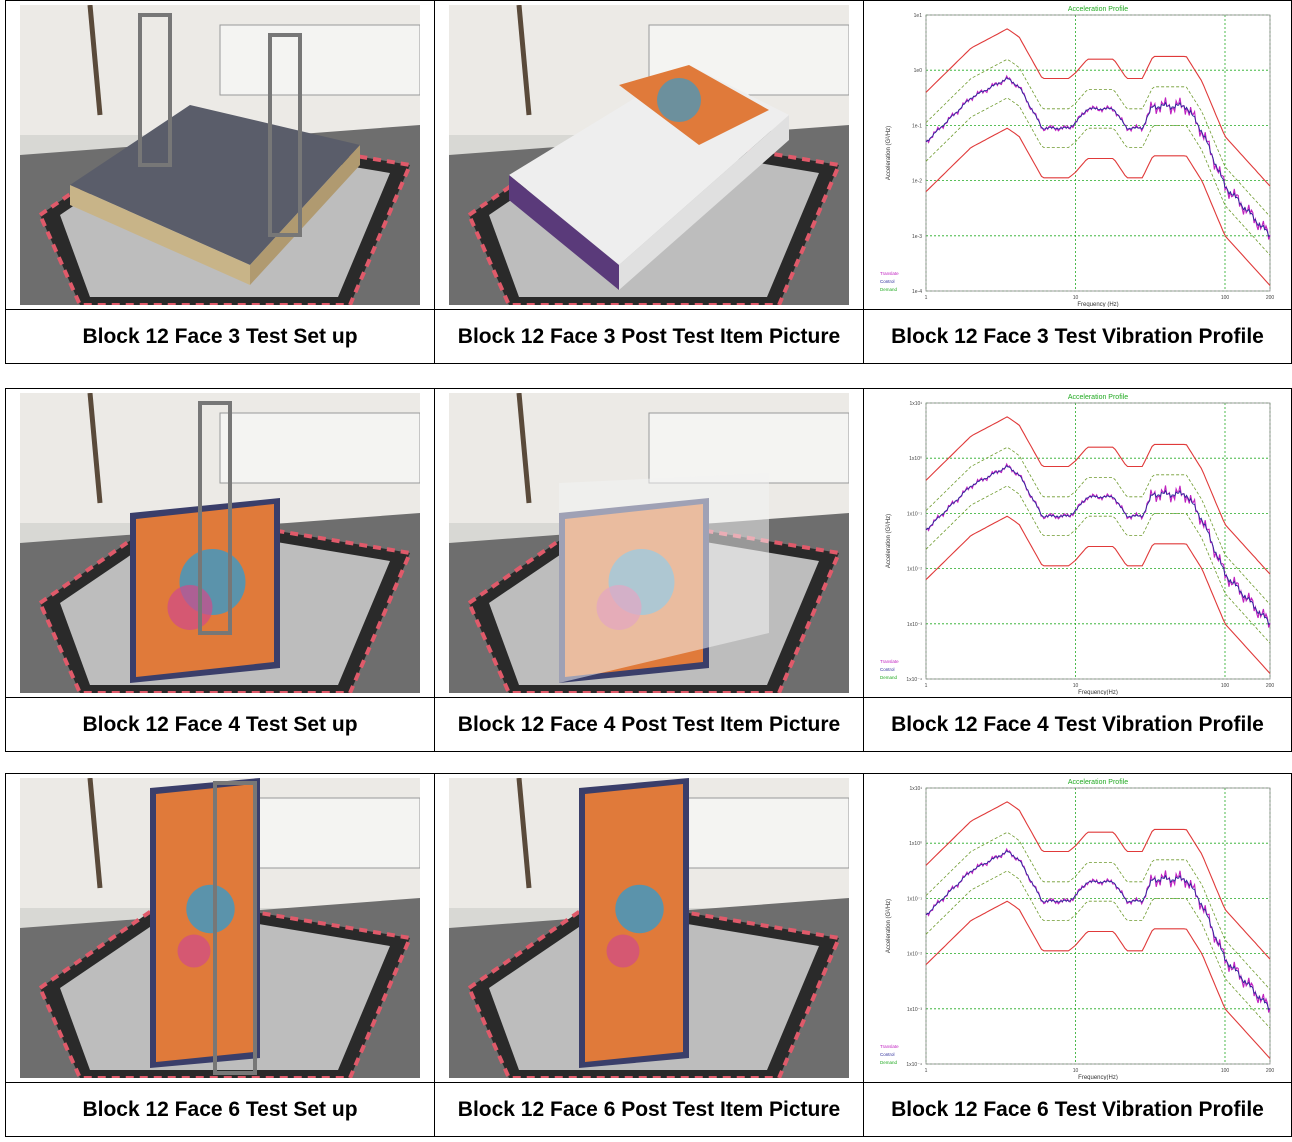  I want to click on caption-cell: Block 12 Face 3 Test Set up, so click(220, 336).